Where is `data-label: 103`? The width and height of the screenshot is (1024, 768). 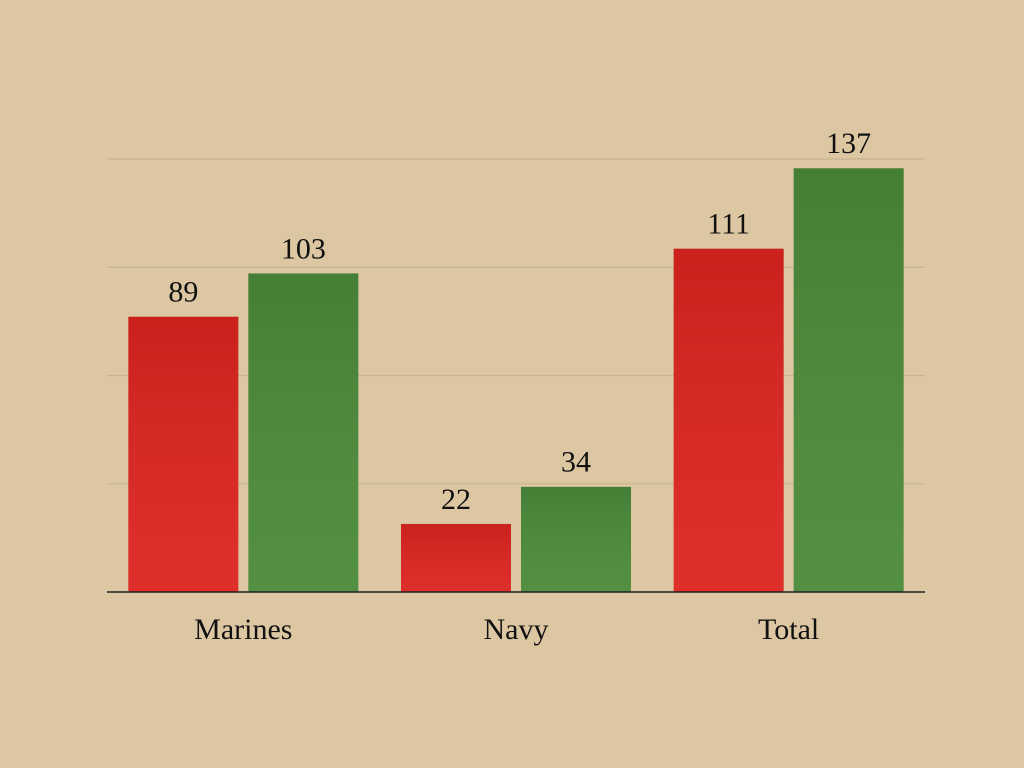 data-label: 103 is located at coordinates (303, 248).